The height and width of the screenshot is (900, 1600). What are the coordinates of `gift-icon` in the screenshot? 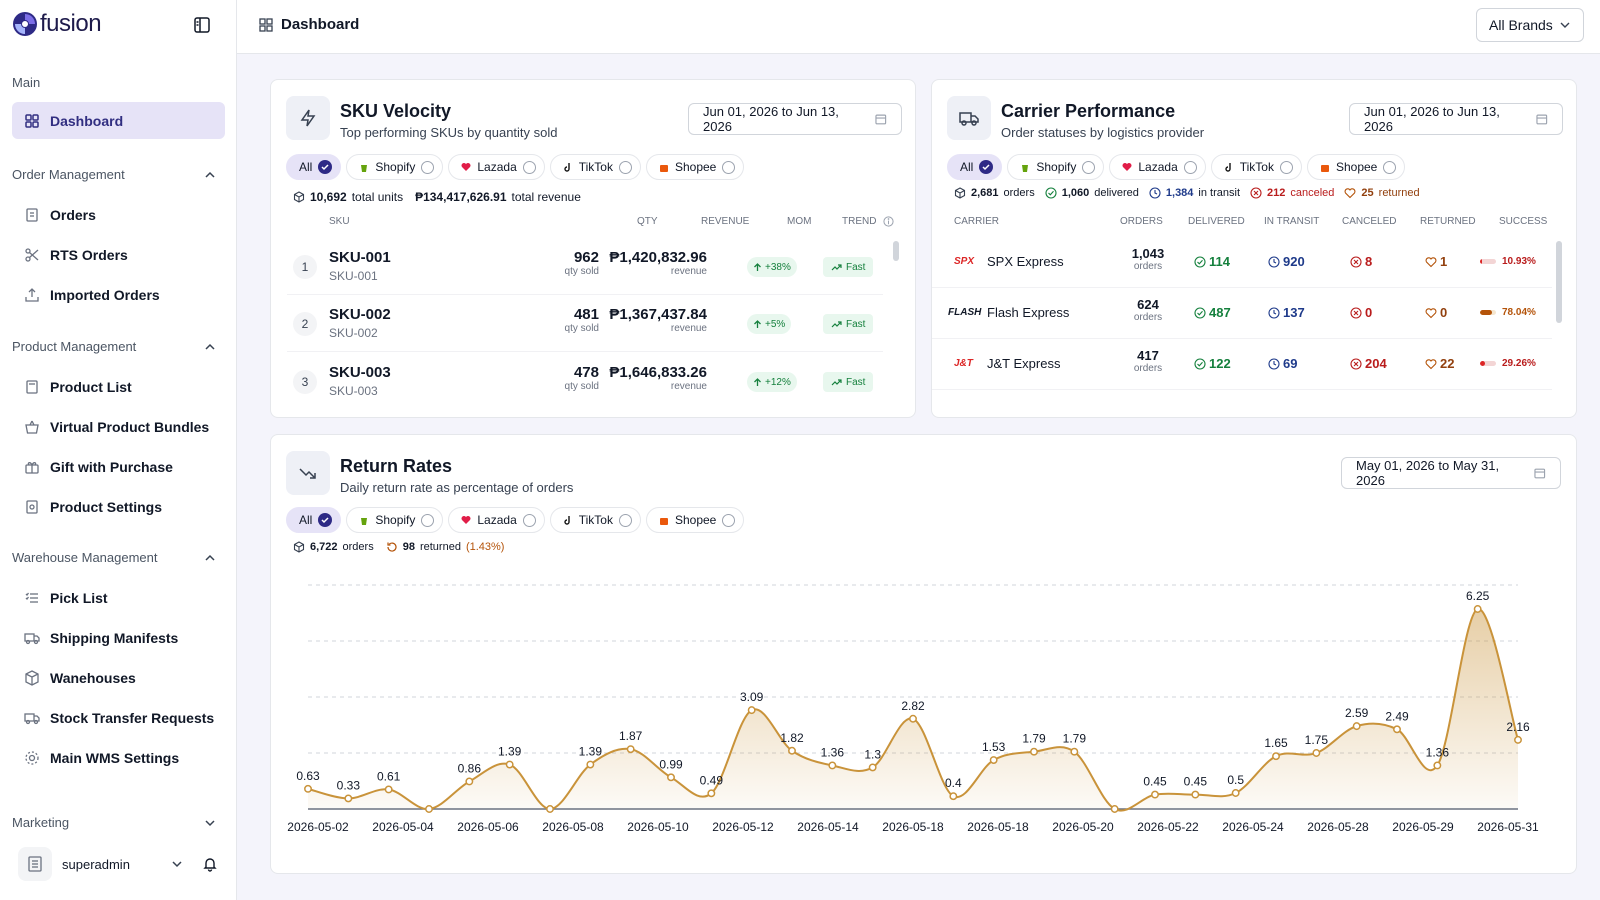 It's located at (32, 468).